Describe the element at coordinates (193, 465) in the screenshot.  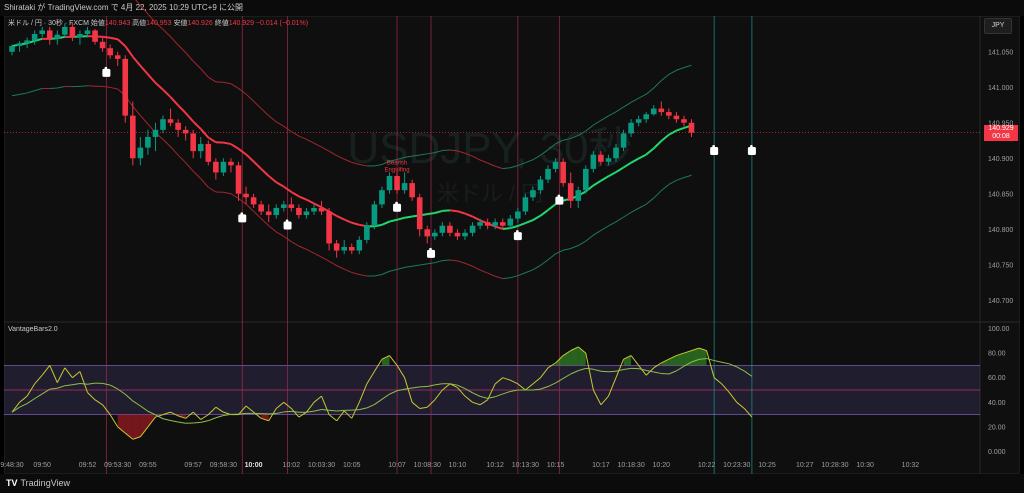
I see `time-tick-label: 09:57` at that location.